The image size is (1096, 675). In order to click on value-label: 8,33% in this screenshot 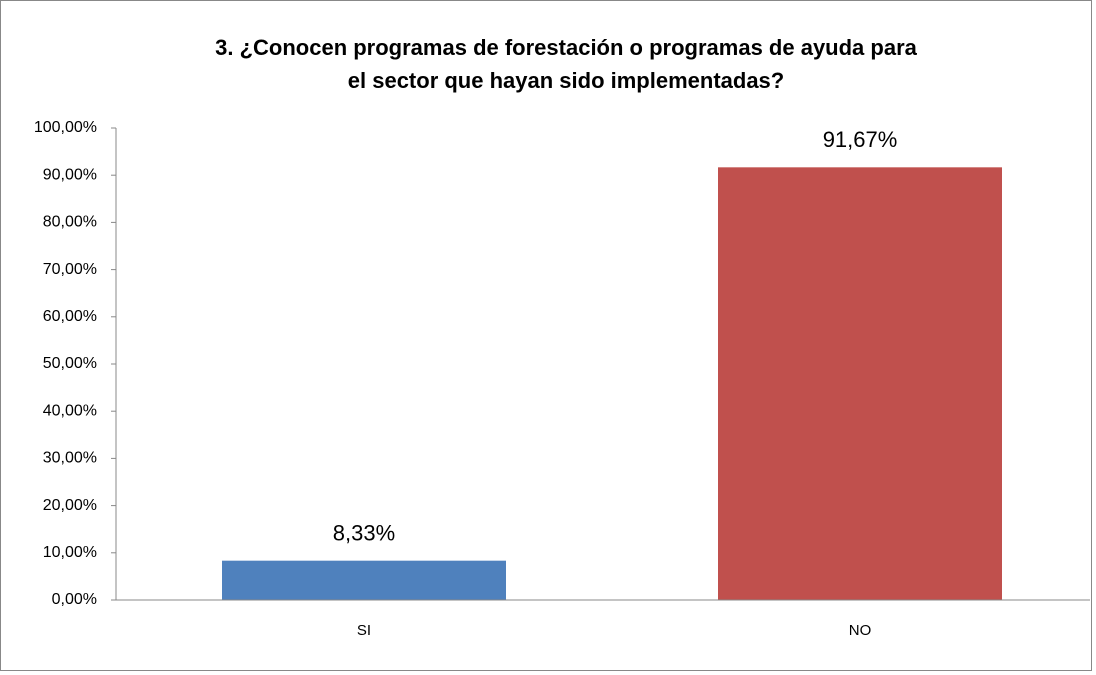, I will do `click(364, 532)`.